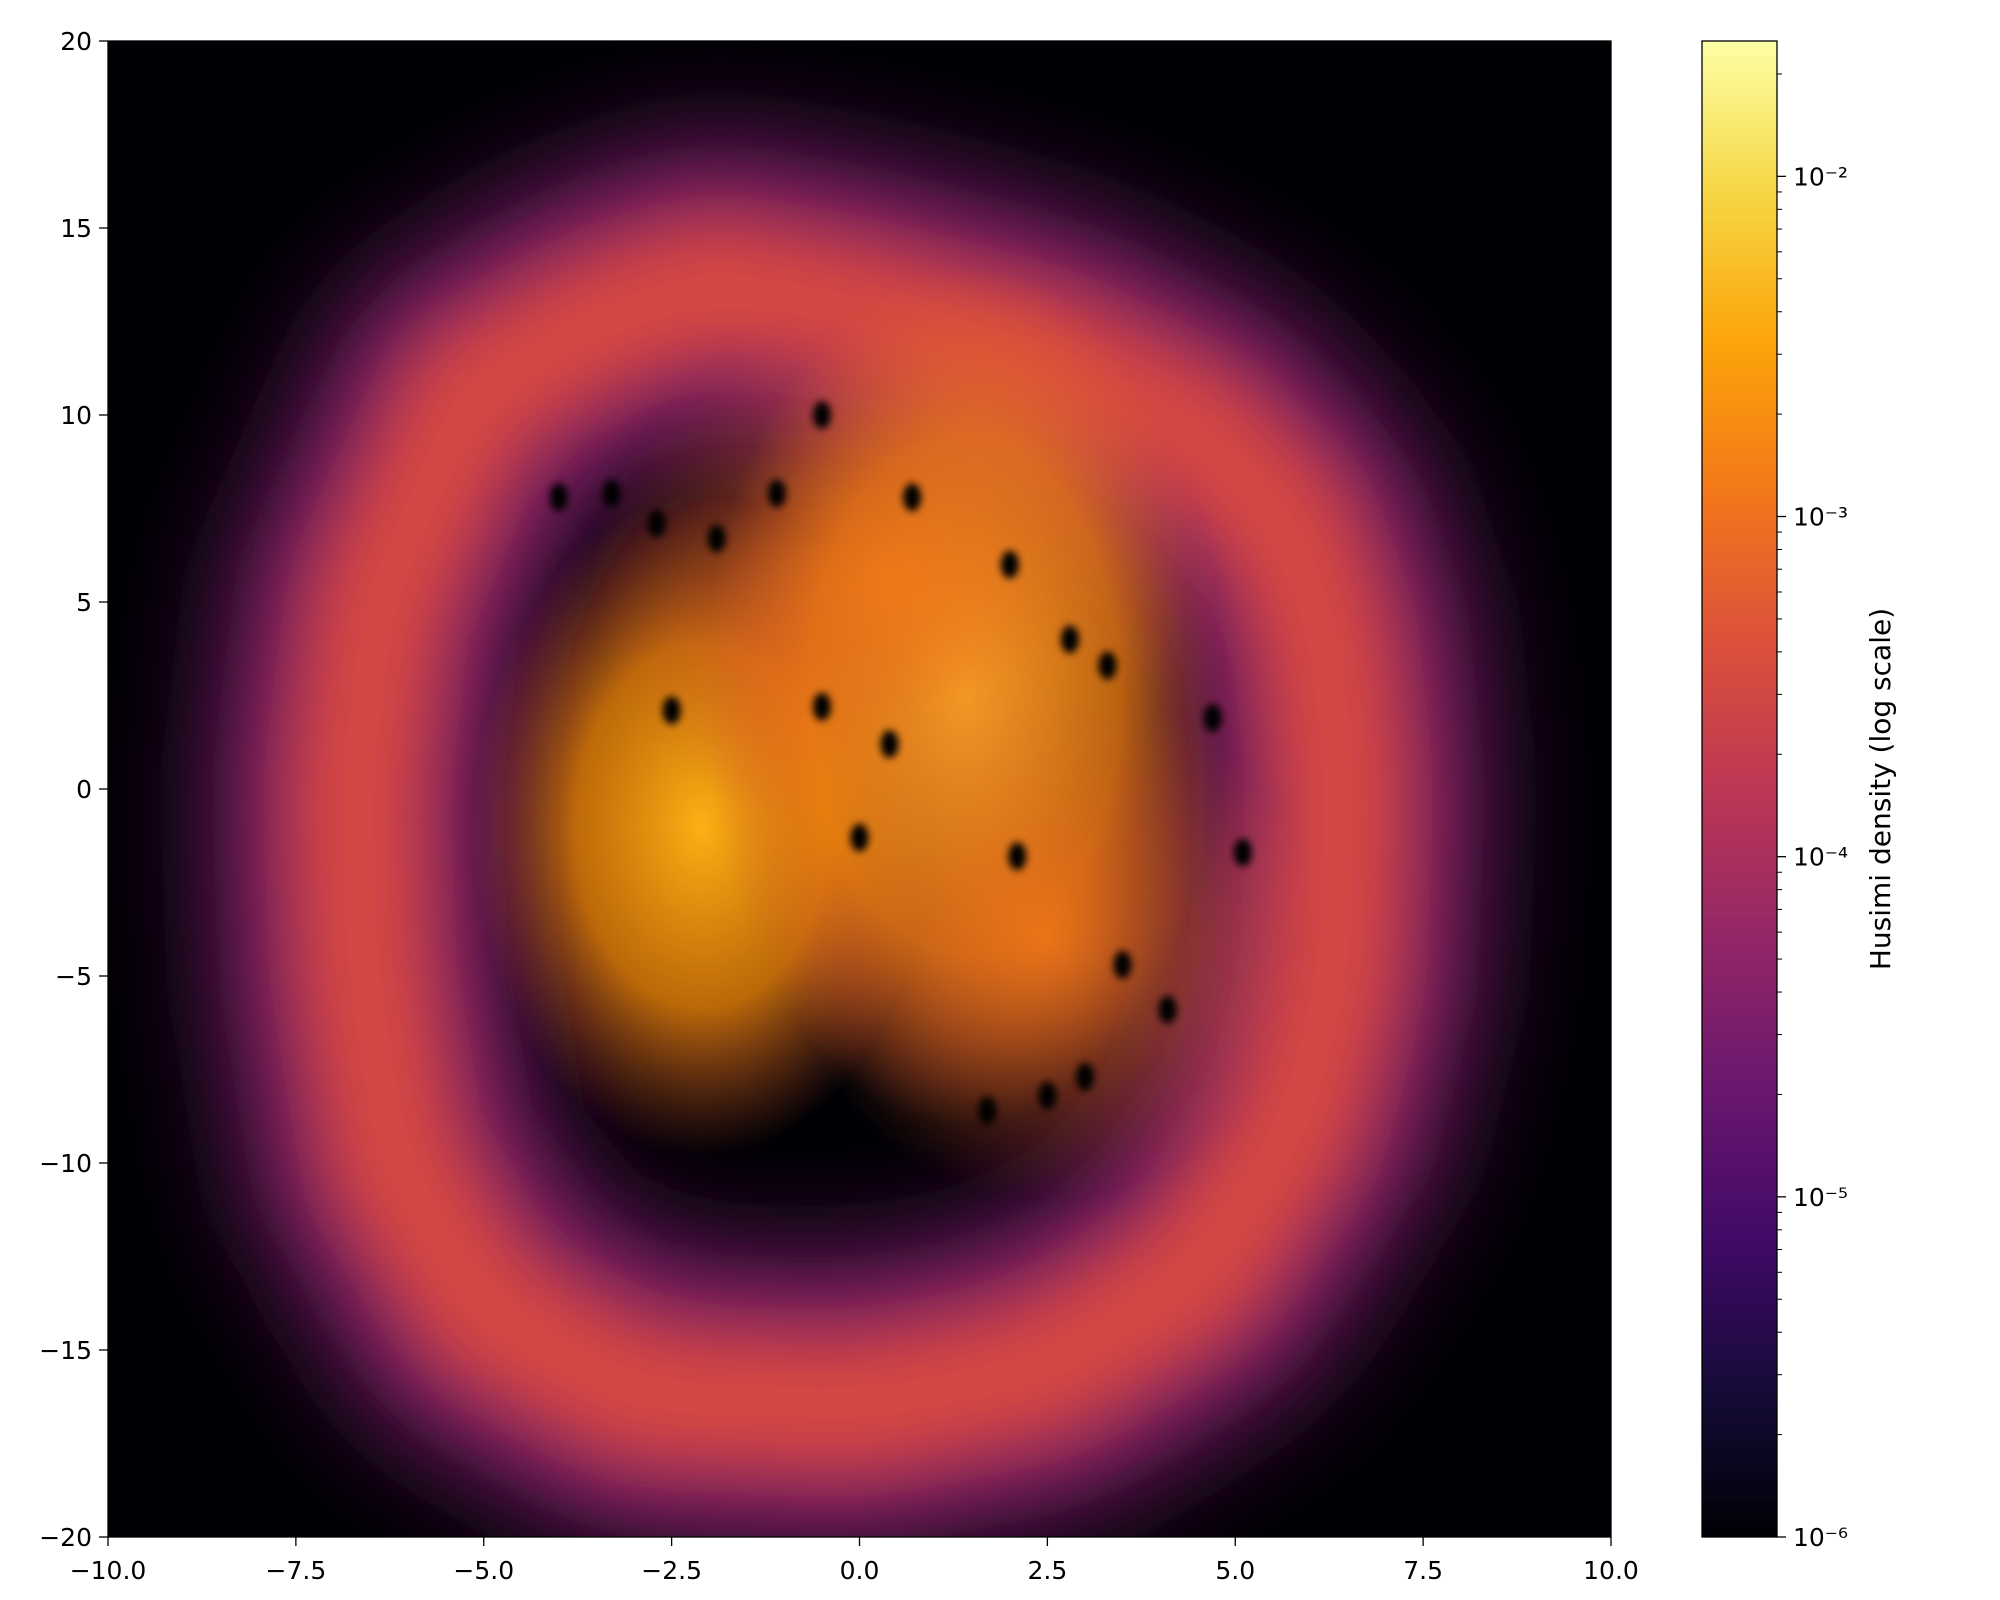  I want to click on colorbar-label: Husimi density (log scale), so click(1880, 789).